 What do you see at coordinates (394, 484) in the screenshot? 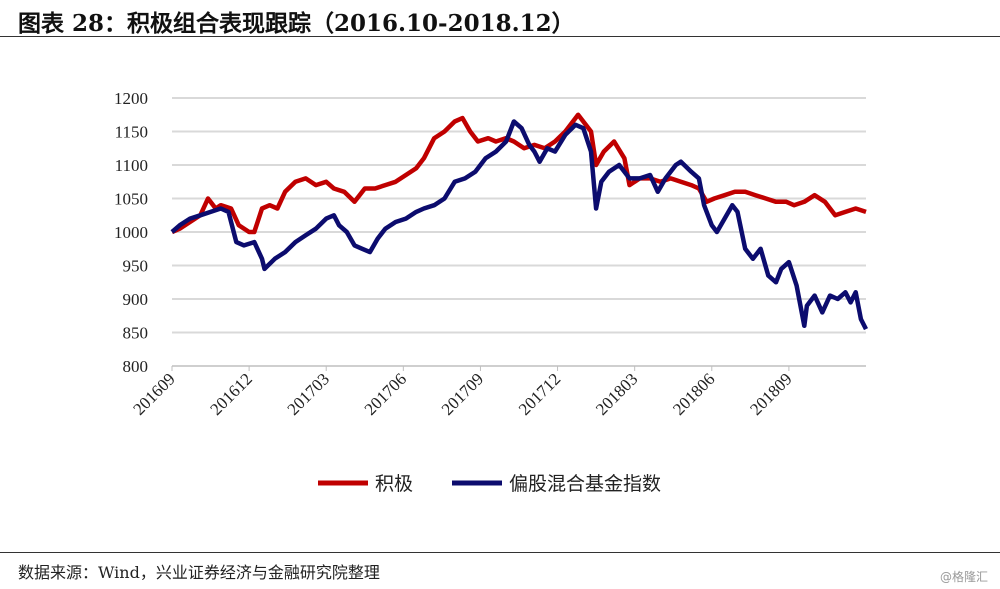
I see `legend-label: 积极` at bounding box center [394, 484].